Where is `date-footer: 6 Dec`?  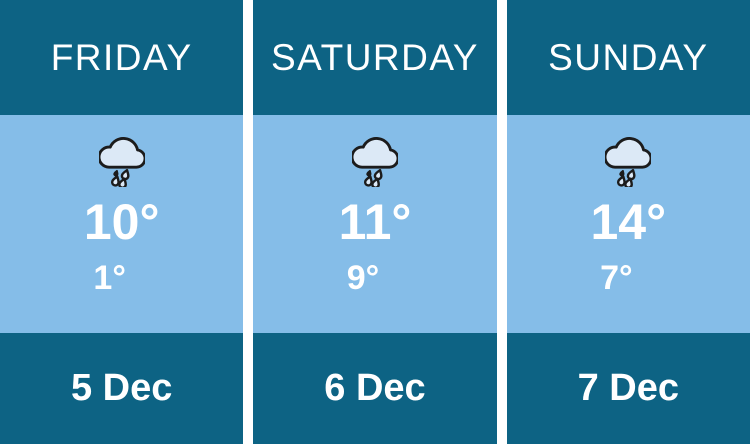
date-footer: 6 Dec is located at coordinates (375, 388).